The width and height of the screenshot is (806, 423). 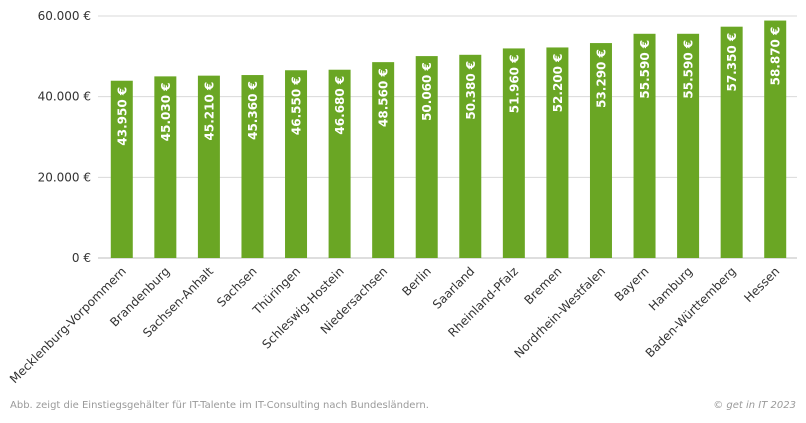 What do you see at coordinates (632, 284) in the screenshot?
I see `x-tick-label: Bayern` at bounding box center [632, 284].